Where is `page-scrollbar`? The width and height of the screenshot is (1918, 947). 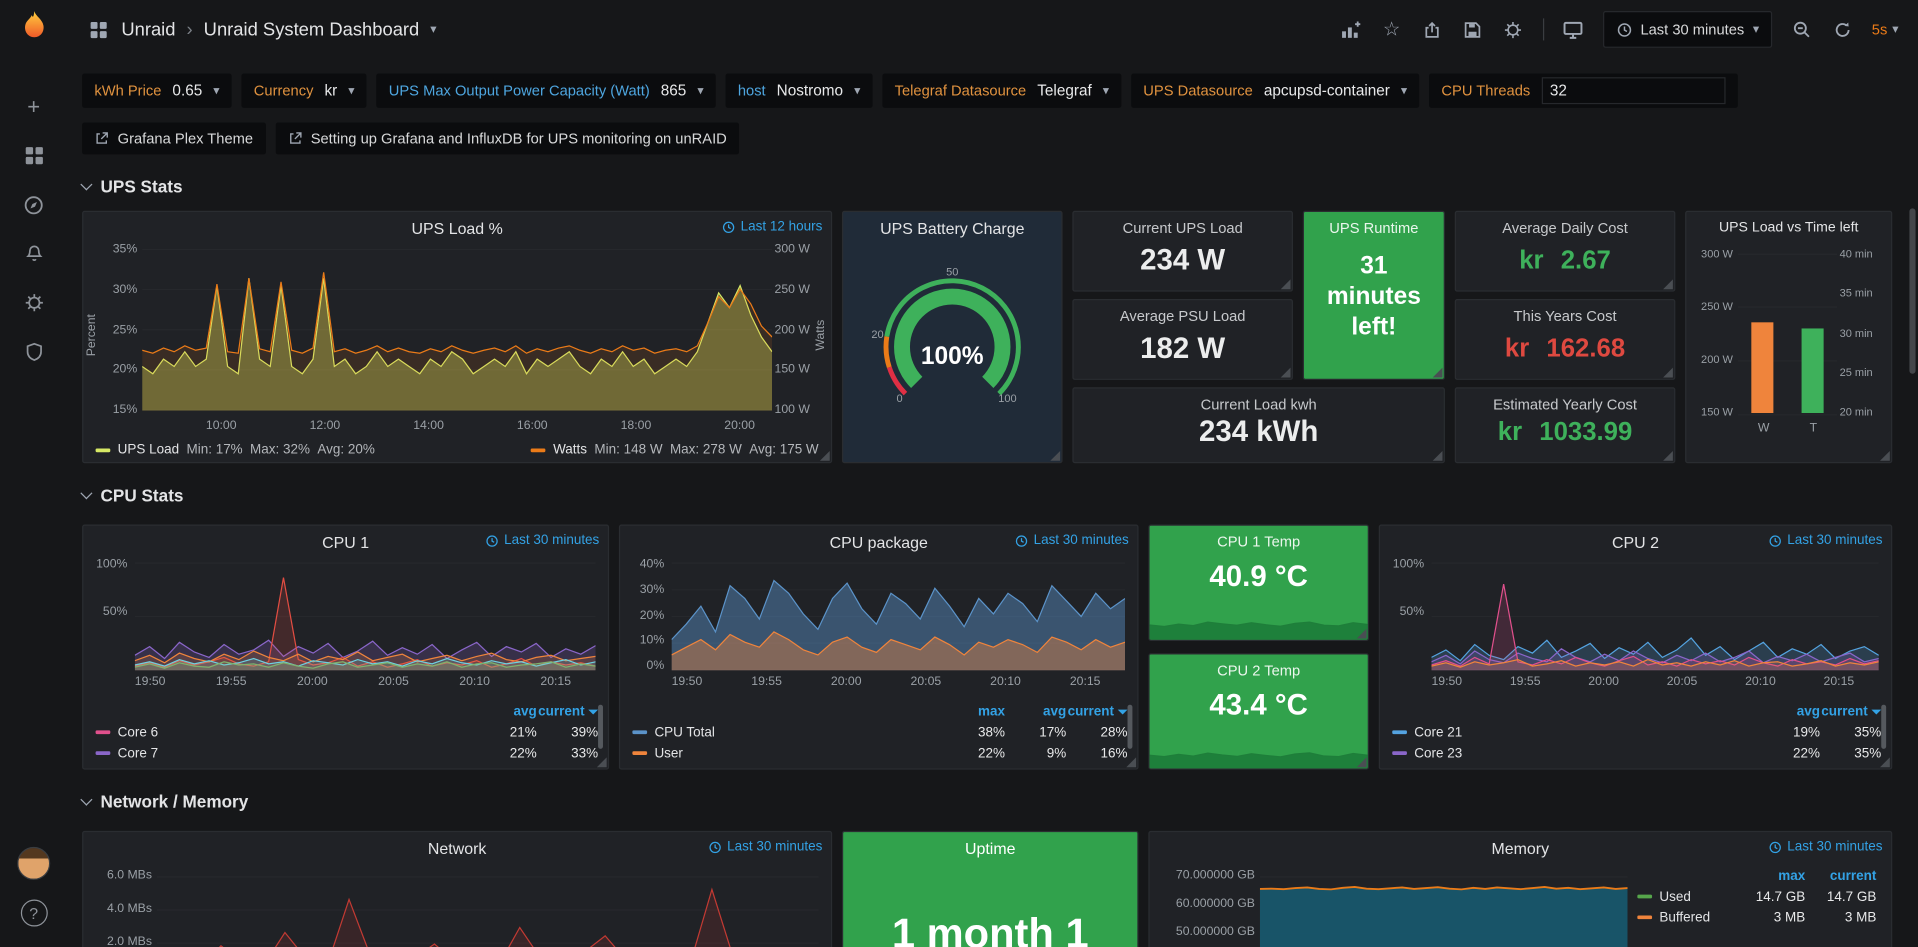
page-scrollbar is located at coordinates (1912, 291).